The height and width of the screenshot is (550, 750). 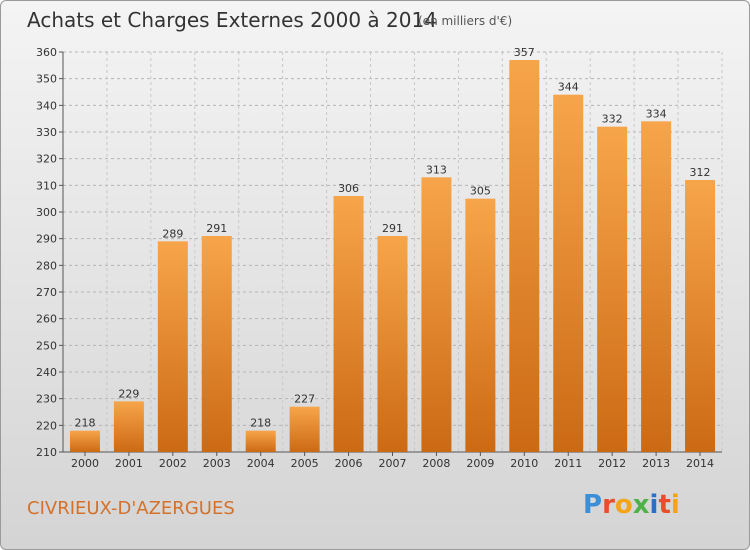 What do you see at coordinates (349, 463) in the screenshot?
I see `x-tick-label: 2006` at bounding box center [349, 463].